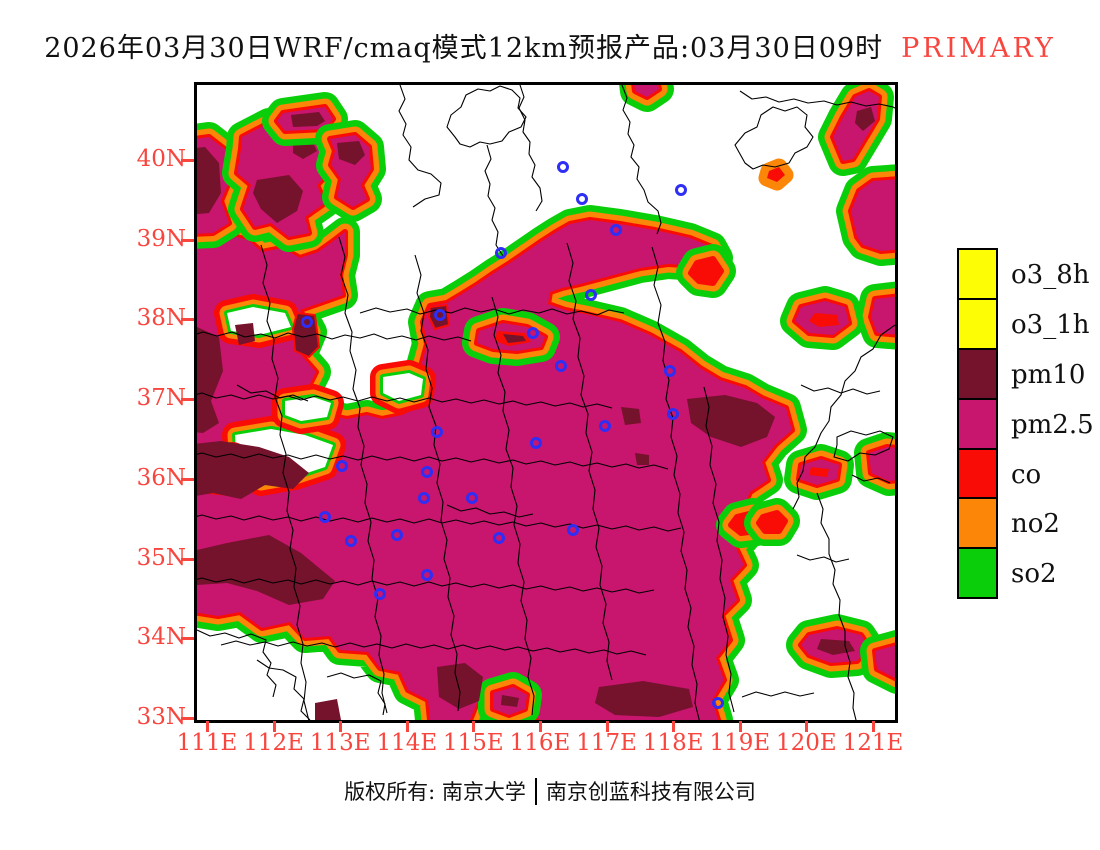  I want to click on legend-item-pm10: pm10, so click(1025, 373).